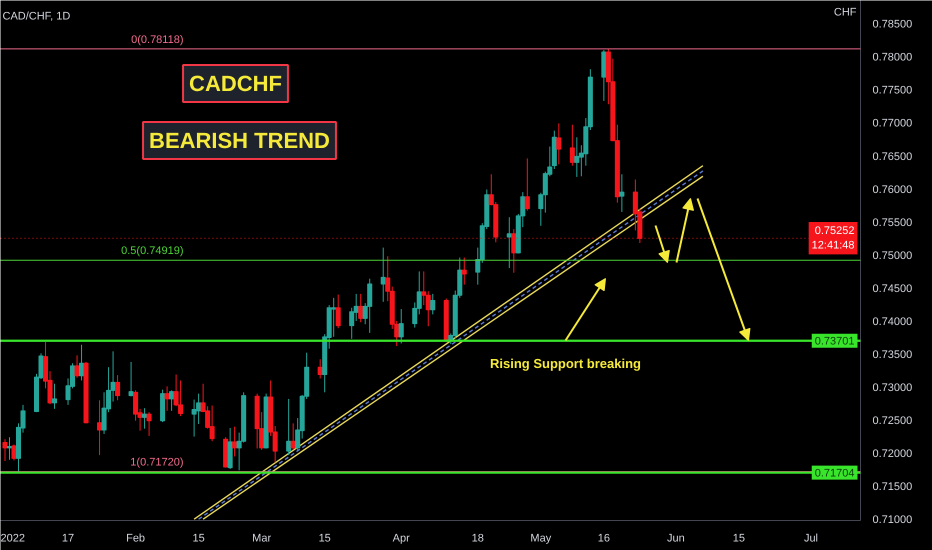  What do you see at coordinates (892, 156) in the screenshot?
I see `y-tick-label: 0.76500` at bounding box center [892, 156].